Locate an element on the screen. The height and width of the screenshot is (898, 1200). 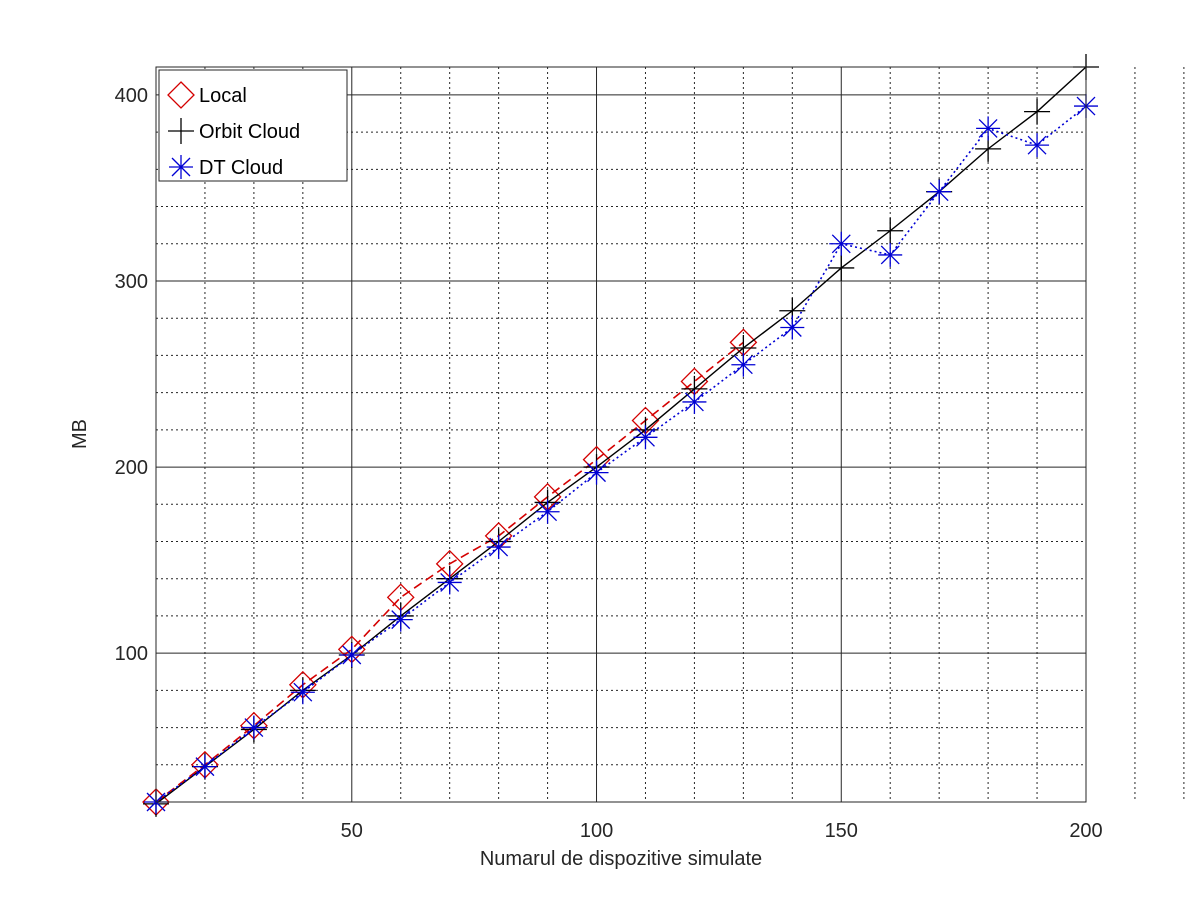
legend-item: Local is located at coordinates (207, 95).